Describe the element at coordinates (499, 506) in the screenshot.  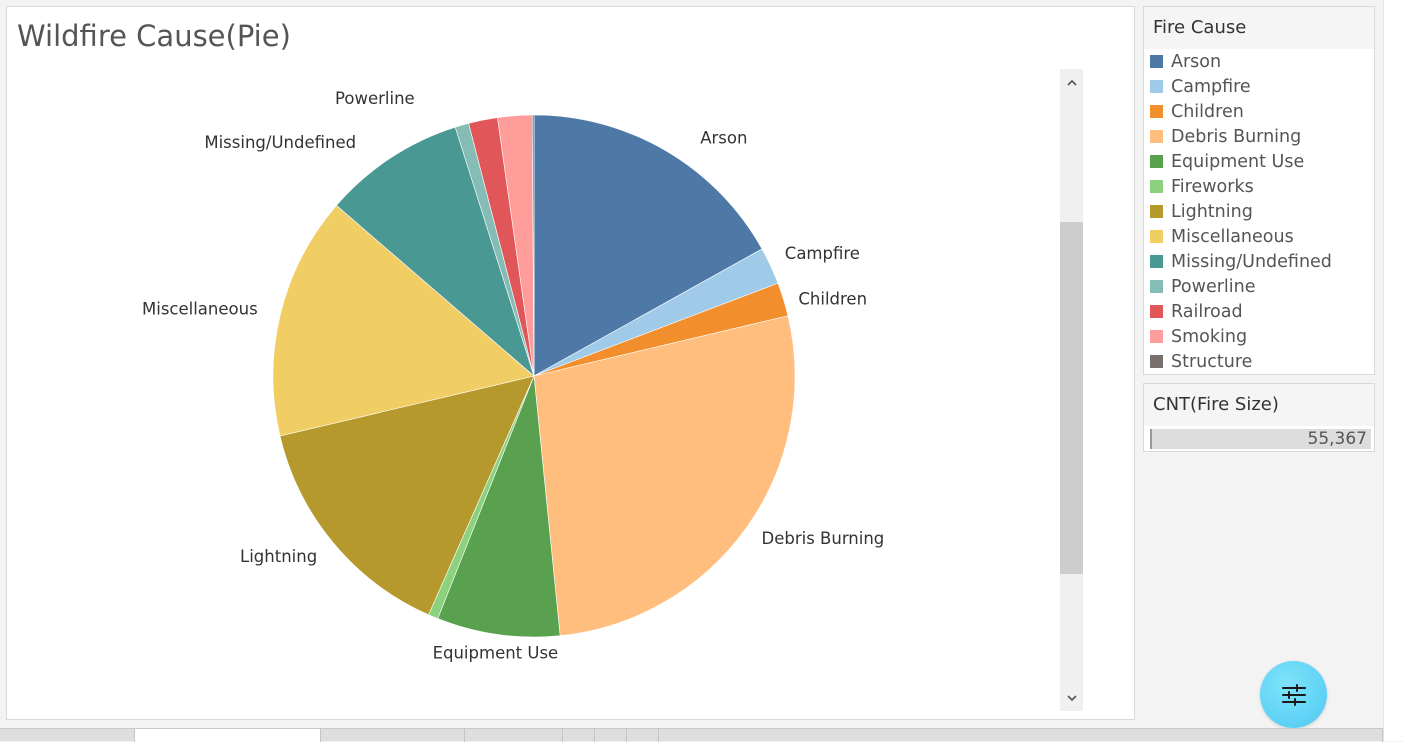
I see `pie-slice-equipment-use` at that location.